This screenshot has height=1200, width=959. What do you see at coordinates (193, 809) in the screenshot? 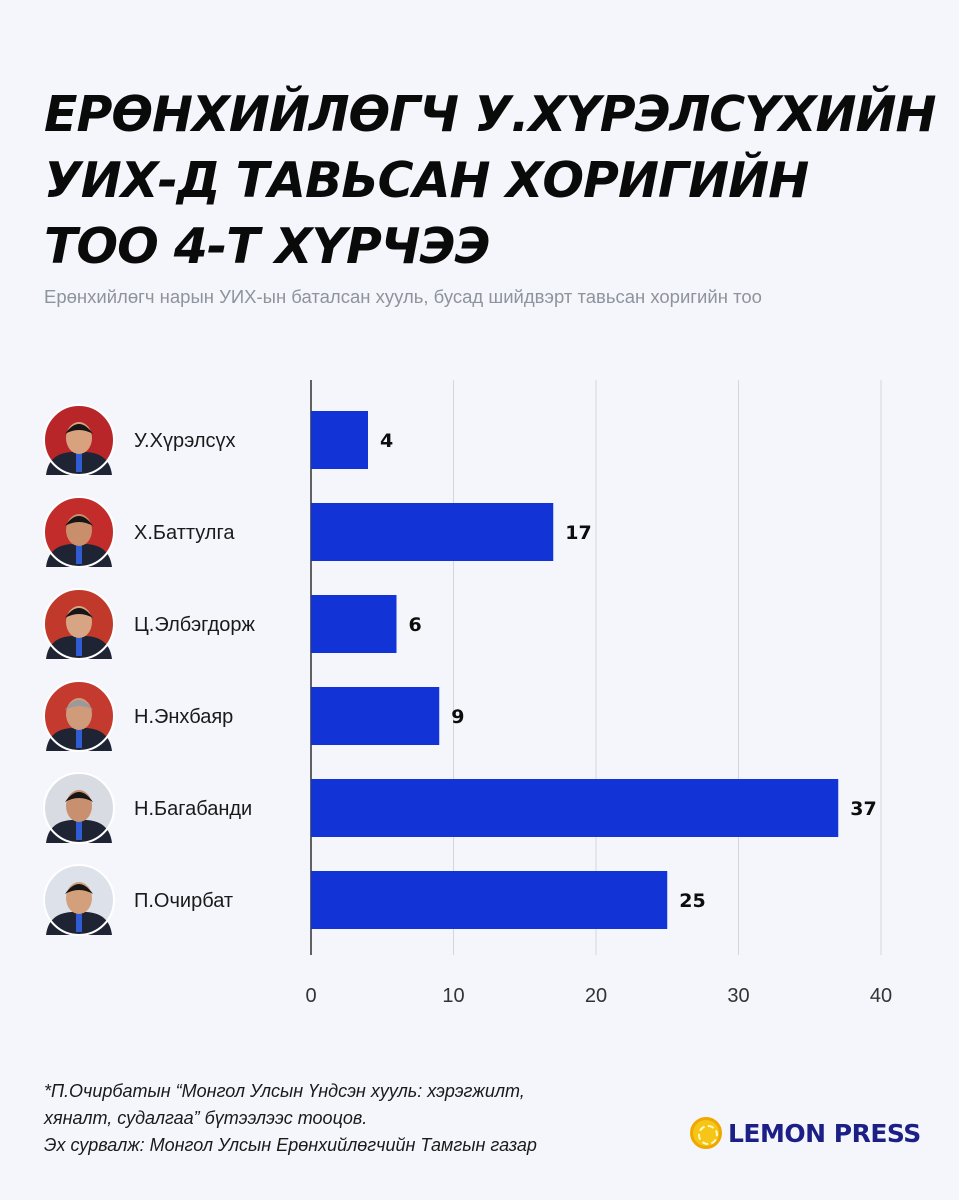
I see `category-label: Н.Багабанди` at bounding box center [193, 809].